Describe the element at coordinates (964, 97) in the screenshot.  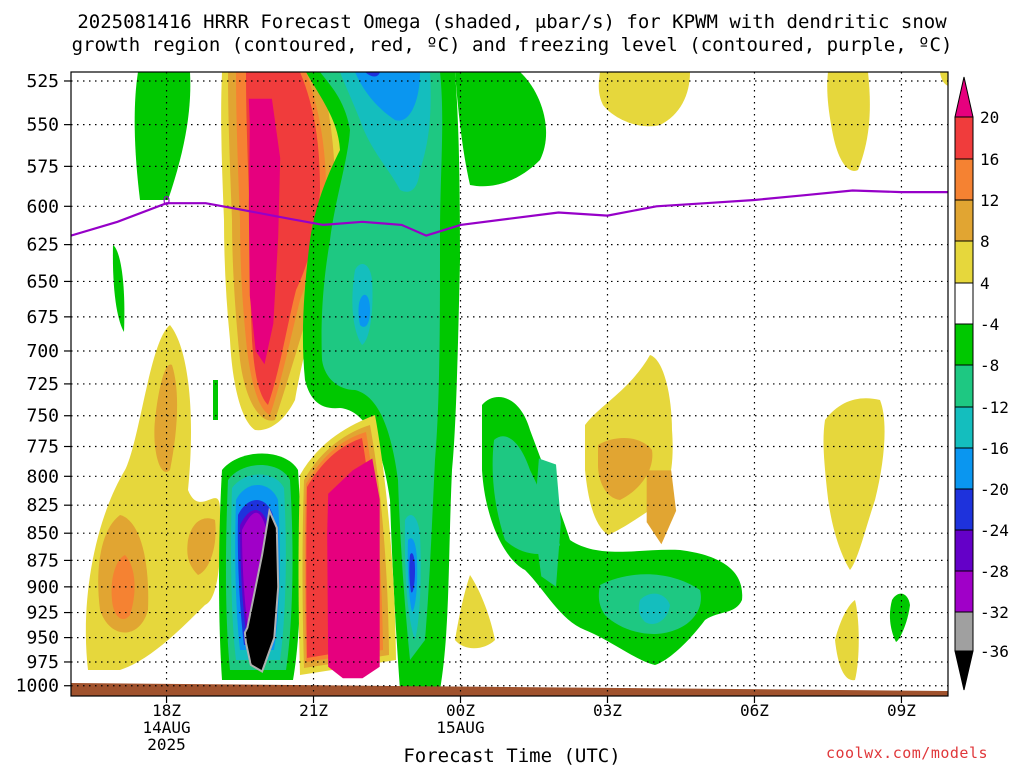
I see `colorbar-top-arrow` at that location.